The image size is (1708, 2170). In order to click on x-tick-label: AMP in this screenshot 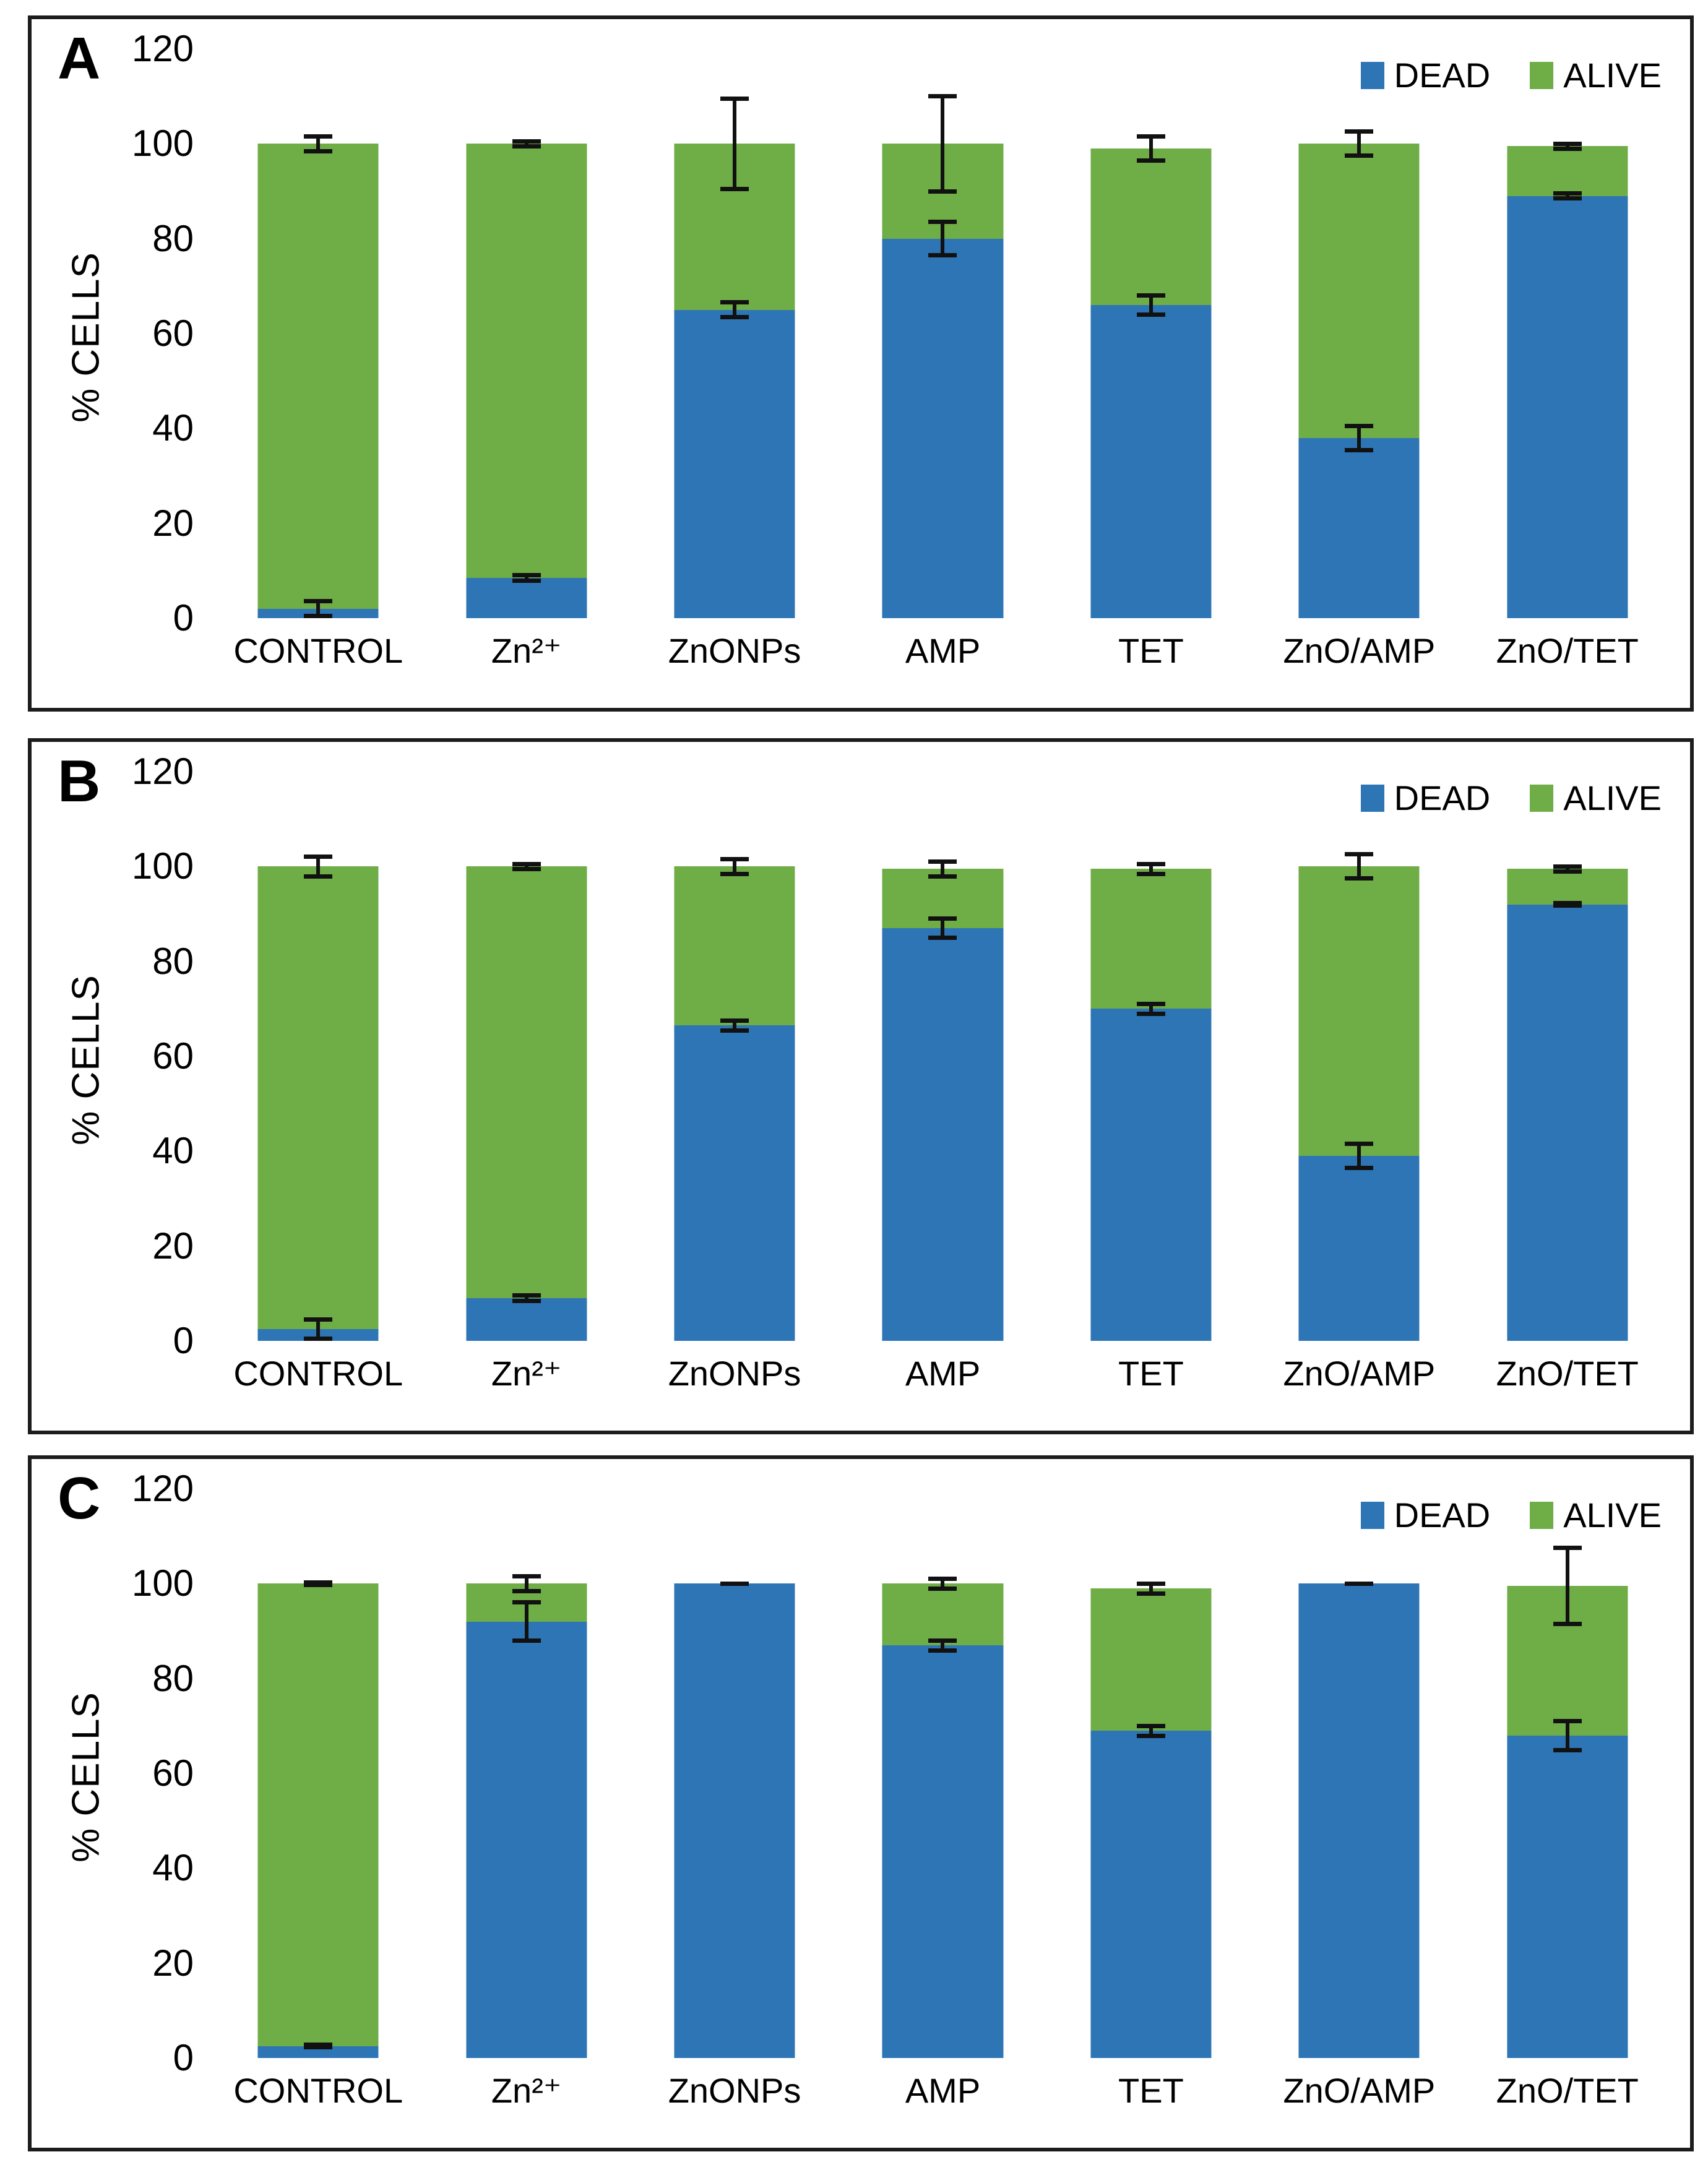, I will do `click(943, 650)`.